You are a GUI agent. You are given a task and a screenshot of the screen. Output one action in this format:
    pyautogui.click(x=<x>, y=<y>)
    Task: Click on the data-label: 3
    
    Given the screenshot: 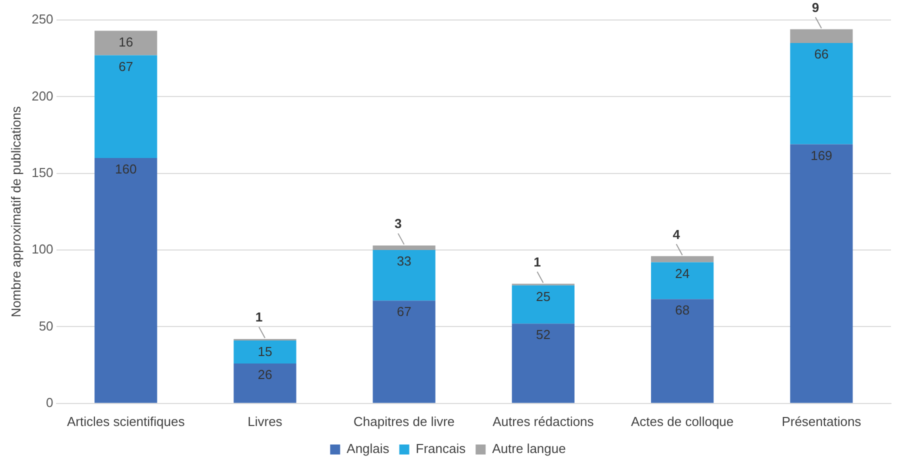 What is the action you would take?
    pyautogui.click(x=398, y=224)
    